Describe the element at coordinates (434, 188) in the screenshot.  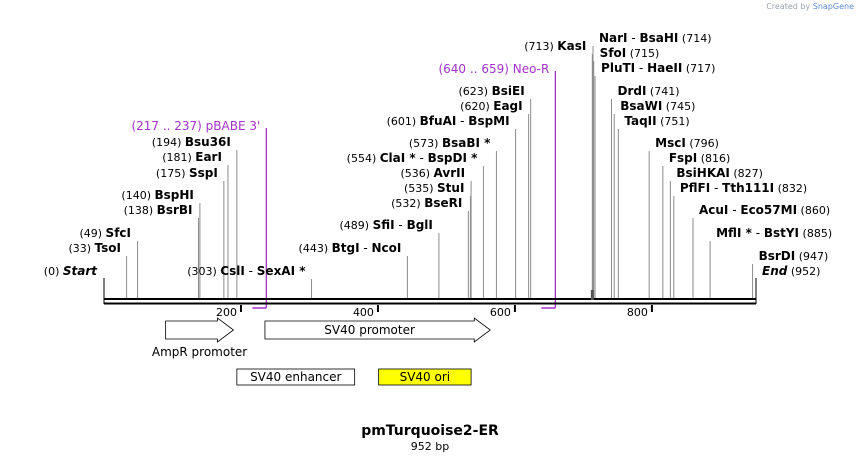
I see `site-label-12: (535) StuI` at that location.